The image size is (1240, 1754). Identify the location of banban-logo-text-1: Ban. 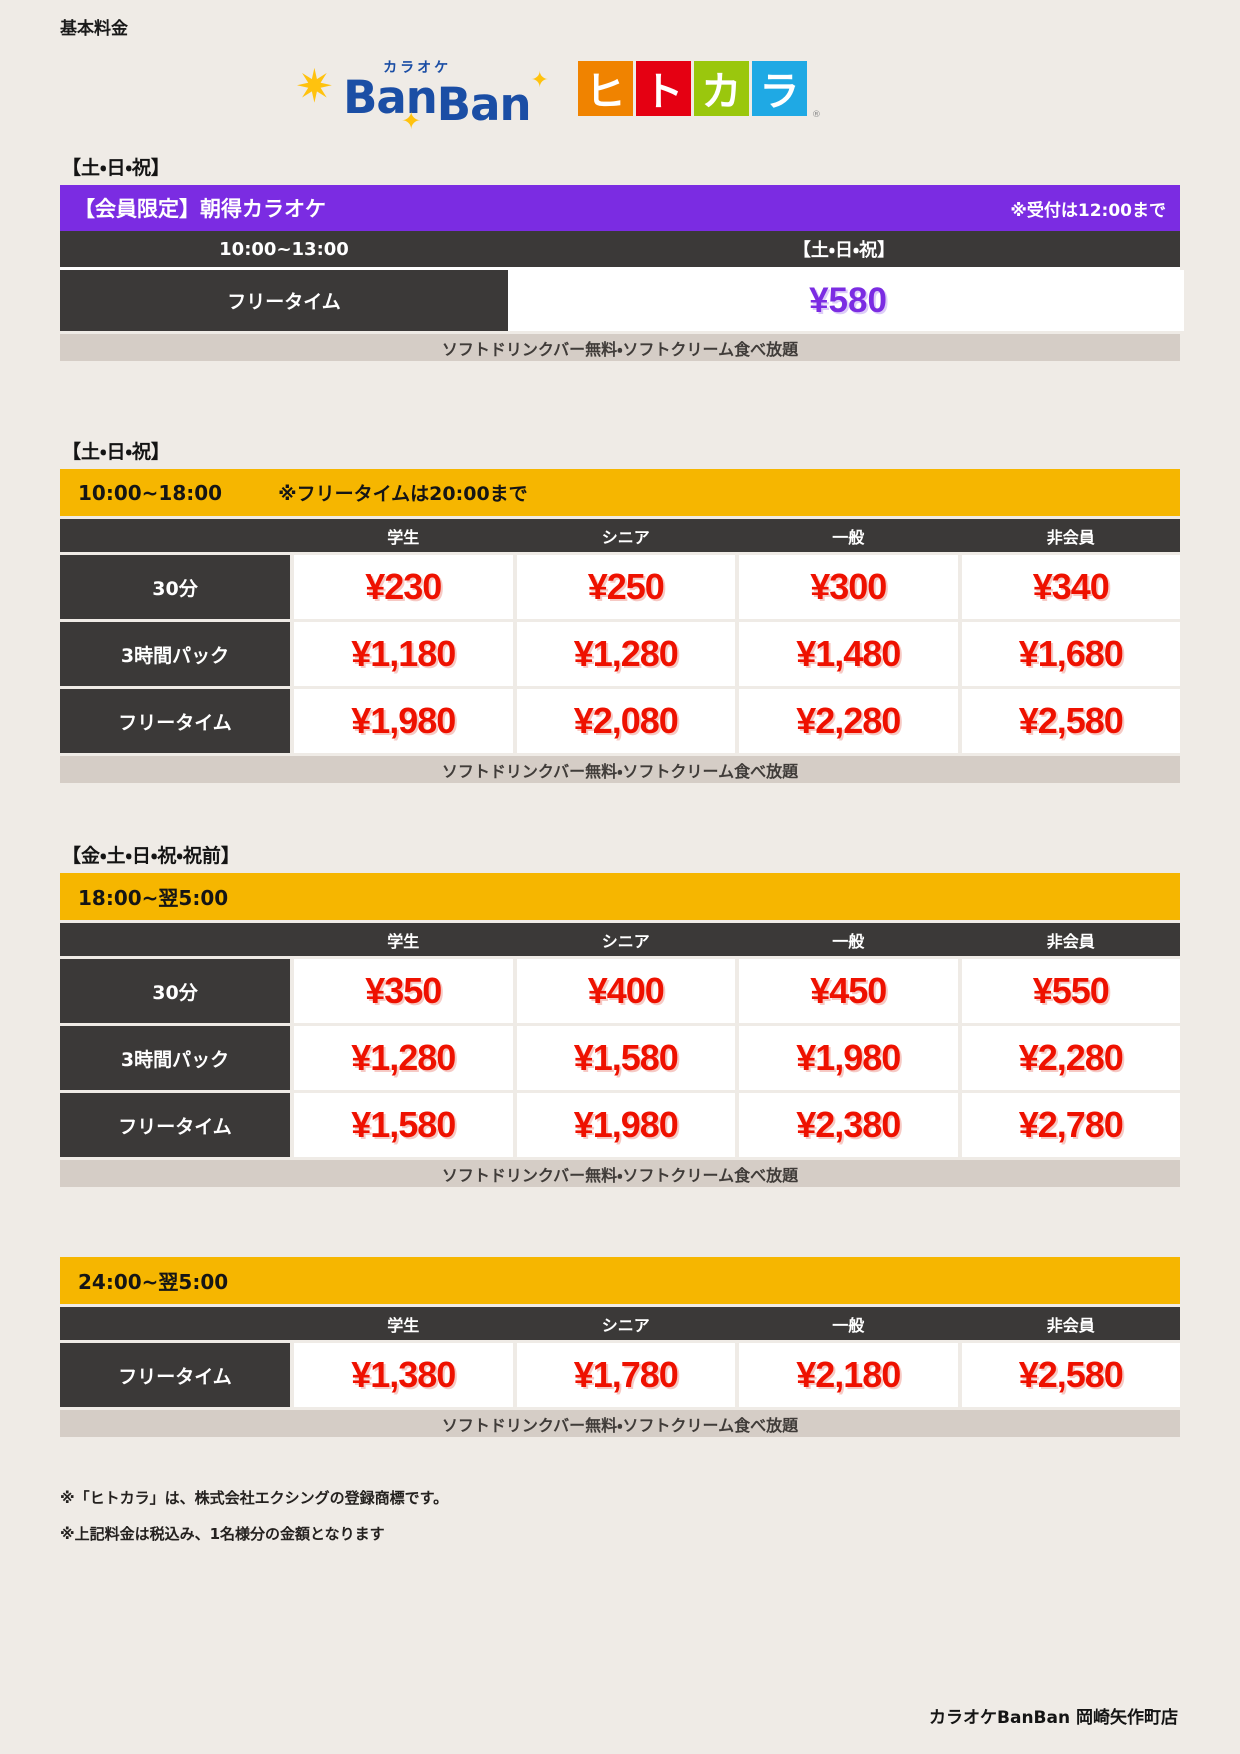
(390, 97).